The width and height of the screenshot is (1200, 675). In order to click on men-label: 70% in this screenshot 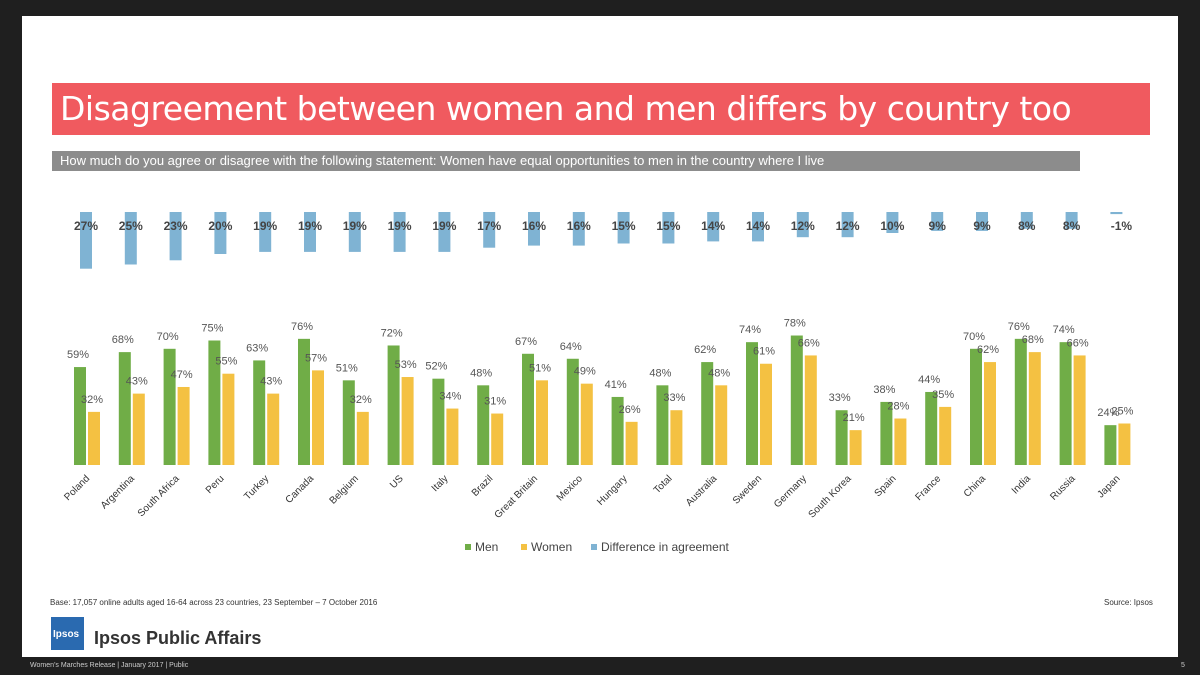, I will do `click(974, 337)`.